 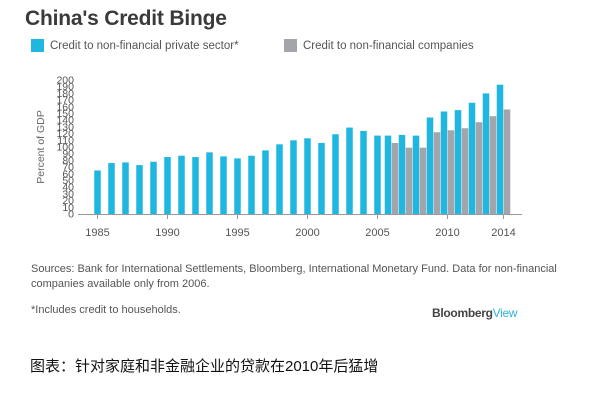 I want to click on y-tick-label: 40, so click(x=68, y=188).